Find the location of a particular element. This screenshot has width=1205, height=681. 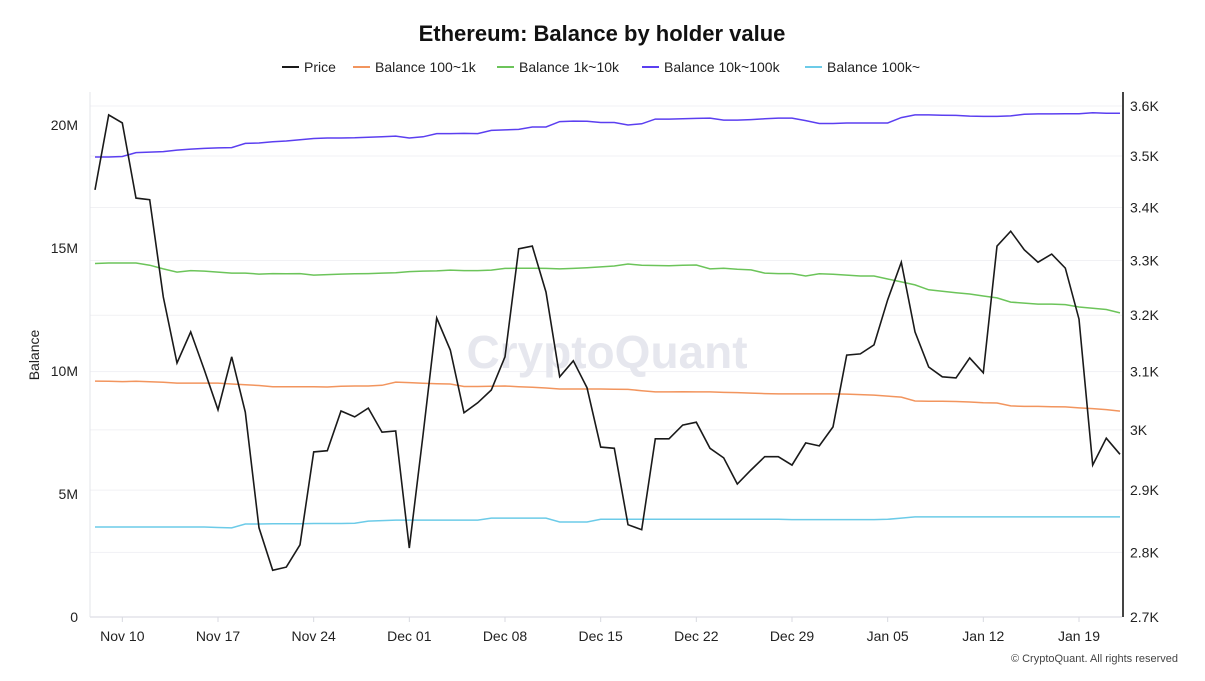

right-y-tick-label: 3K is located at coordinates (1139, 430).